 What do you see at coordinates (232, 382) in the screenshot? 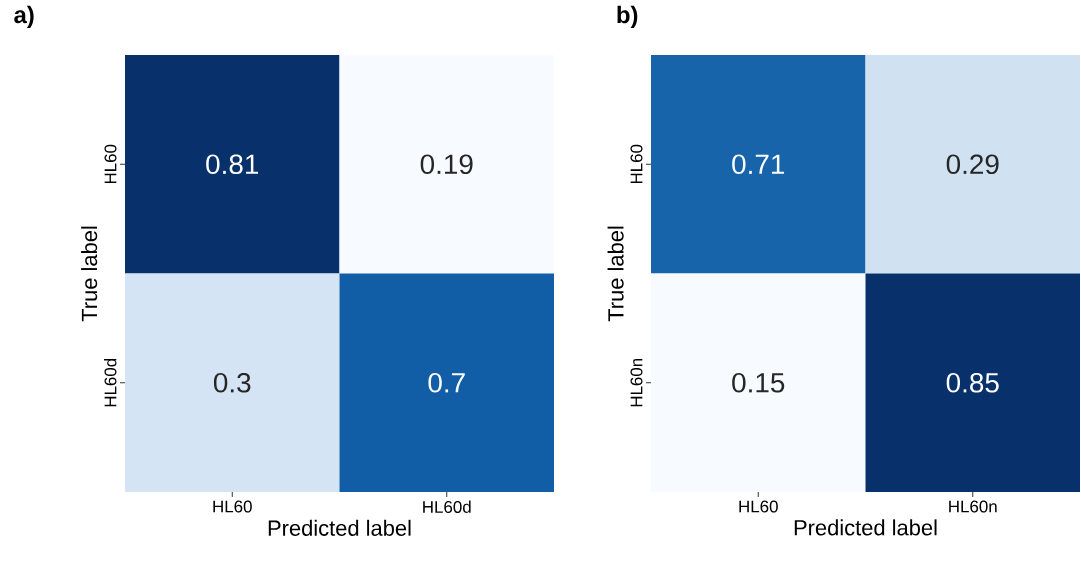
I see `data-label: 0.3` at bounding box center [232, 382].